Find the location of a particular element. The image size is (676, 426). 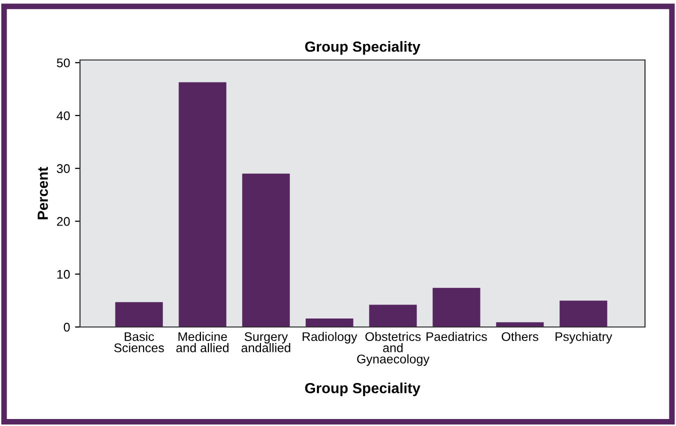

y-tick-label: 50 is located at coordinates (63, 63).